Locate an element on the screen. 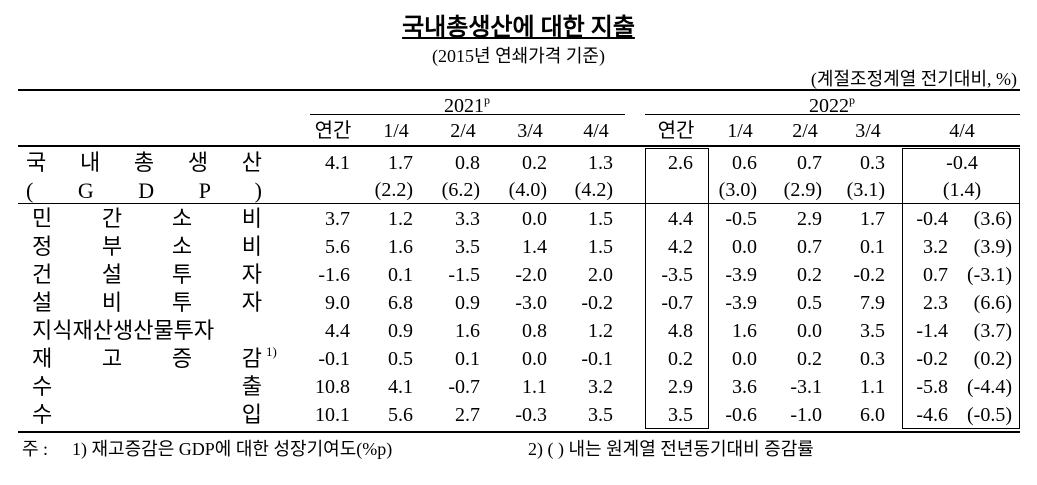  cell: 2.9 is located at coordinates (809, 219).